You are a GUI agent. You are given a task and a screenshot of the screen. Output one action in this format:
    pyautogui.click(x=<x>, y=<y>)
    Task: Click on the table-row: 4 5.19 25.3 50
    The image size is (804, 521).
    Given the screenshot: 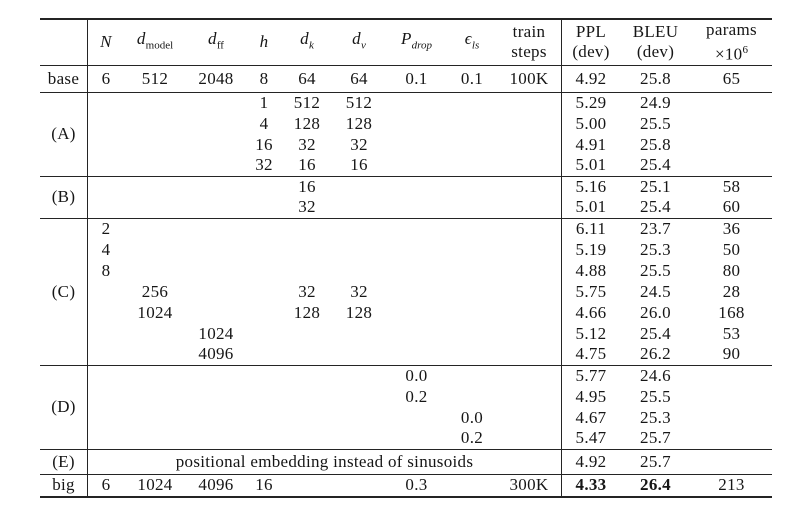 What is the action you would take?
    pyautogui.click(x=406, y=250)
    